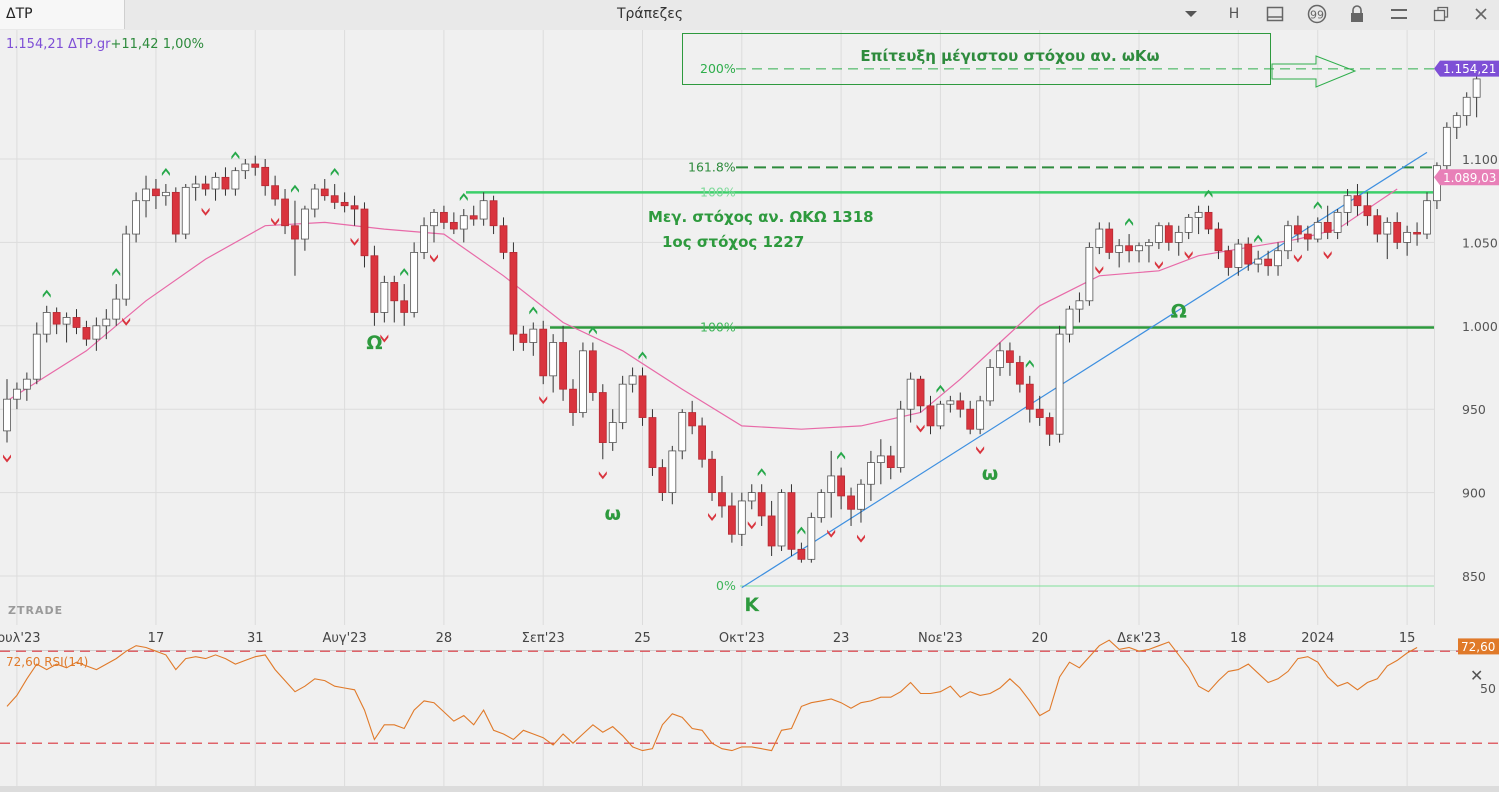 The image size is (1499, 792). Describe the element at coordinates (134, 44) in the screenshot. I see `quote-change: +11,42` at that location.